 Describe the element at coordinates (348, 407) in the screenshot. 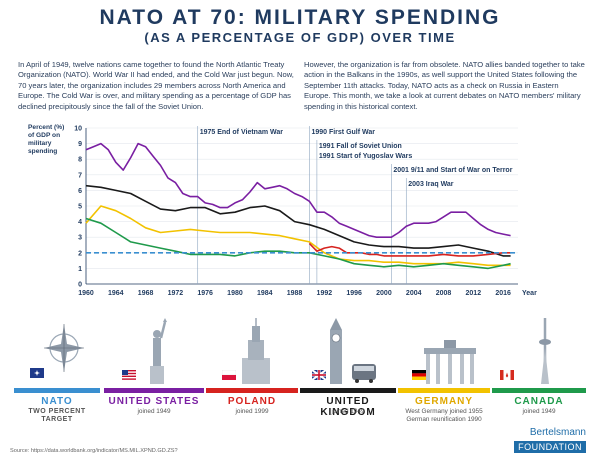

I see `uk-label: UNITED KINGDOM` at that location.